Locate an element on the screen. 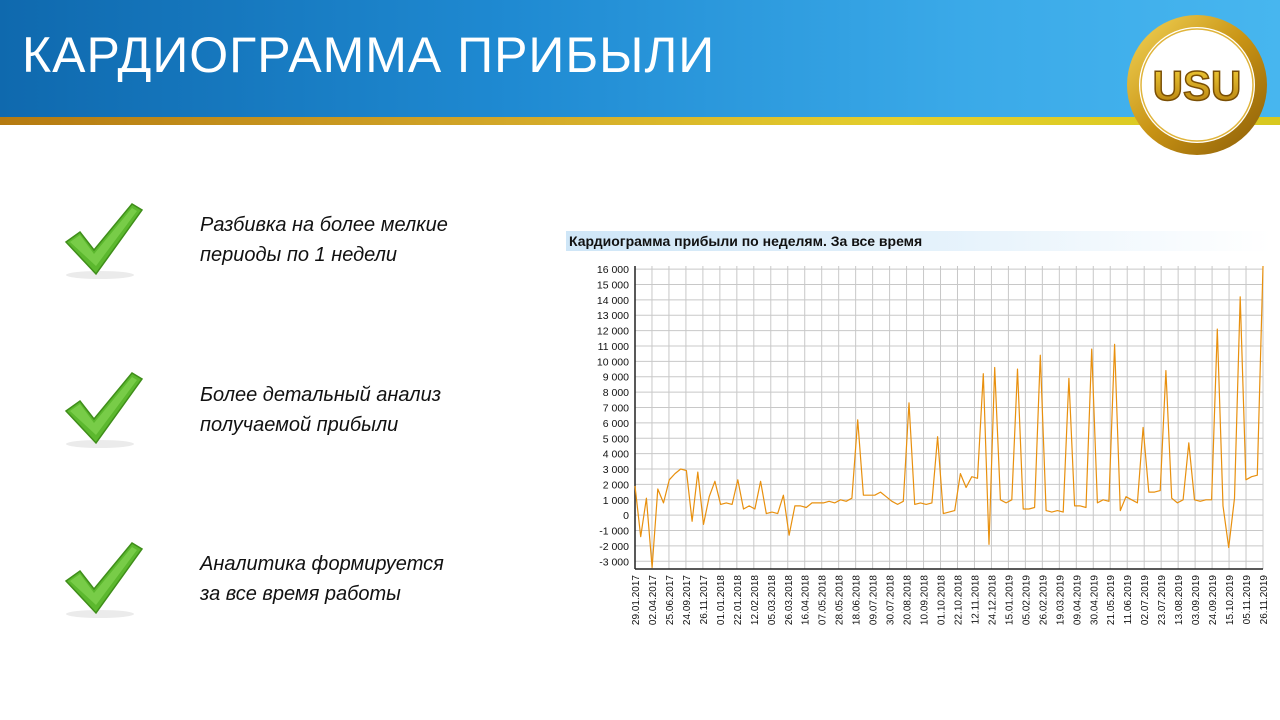 The image size is (1280, 720). usu-logo: USU is located at coordinates (1197, 85).